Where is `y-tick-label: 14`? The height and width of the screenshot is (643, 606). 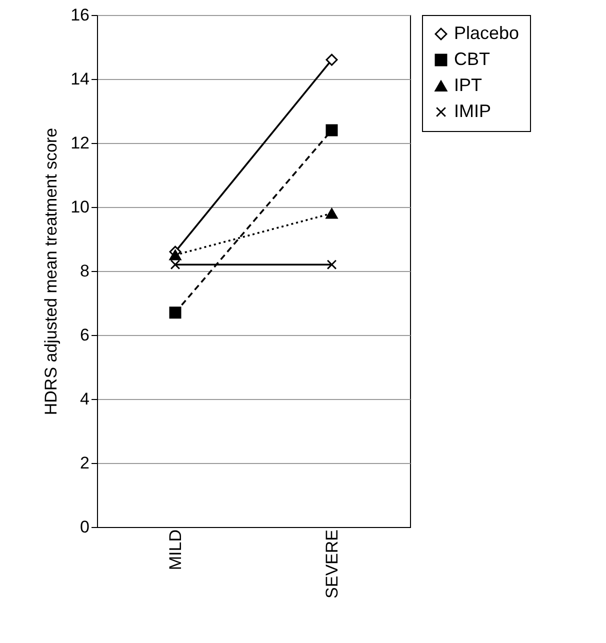 y-tick-label: 14 is located at coordinates (80, 79).